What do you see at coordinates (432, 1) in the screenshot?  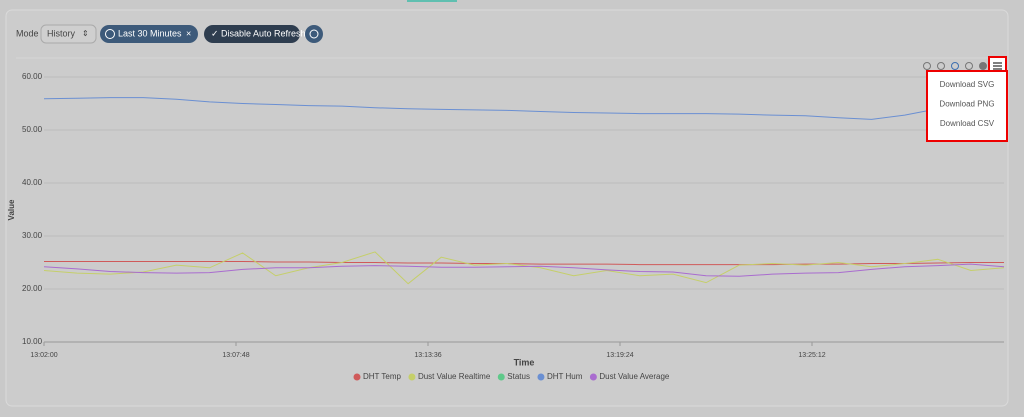 I see `tab-indicator` at bounding box center [432, 1].